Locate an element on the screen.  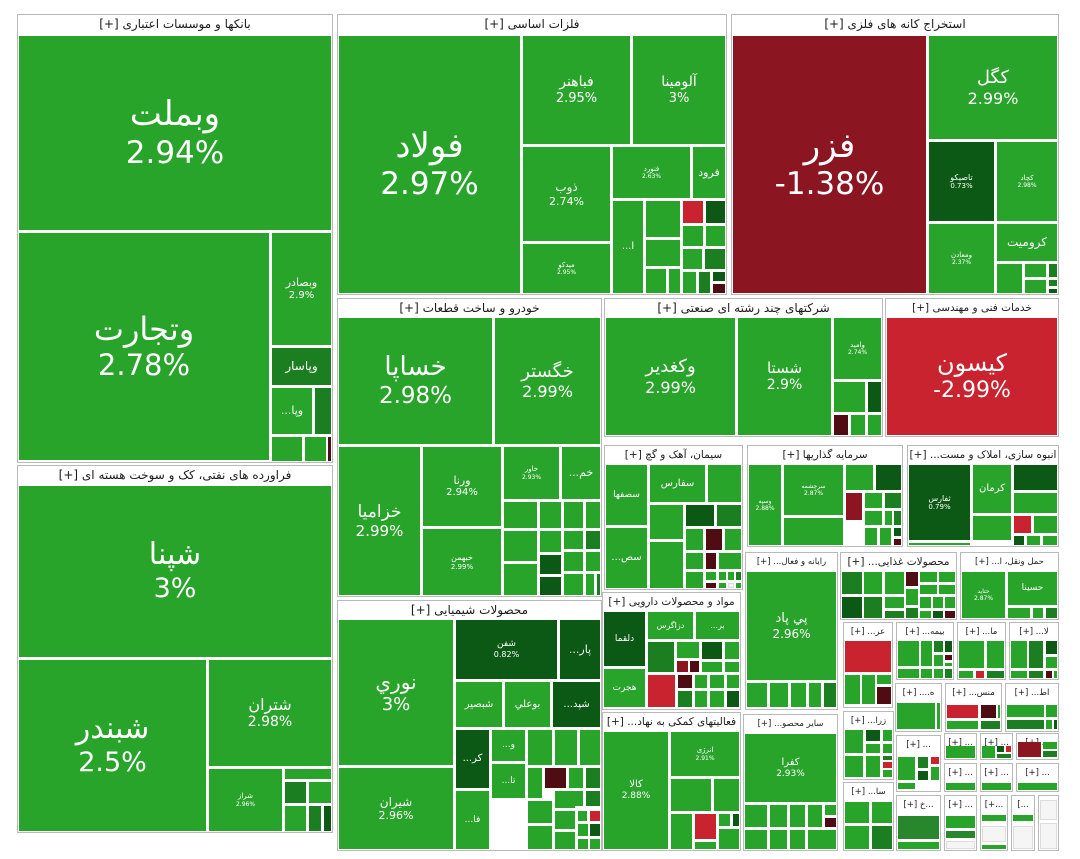
sector-header: سا... [+] is located at coordinates (868, 792).